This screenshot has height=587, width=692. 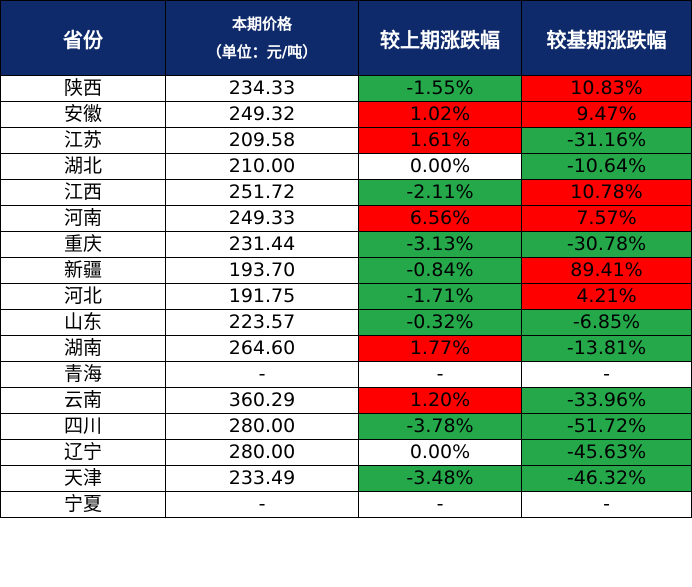 I want to click on change-base-cell: 10.83%, so click(x=606, y=88).